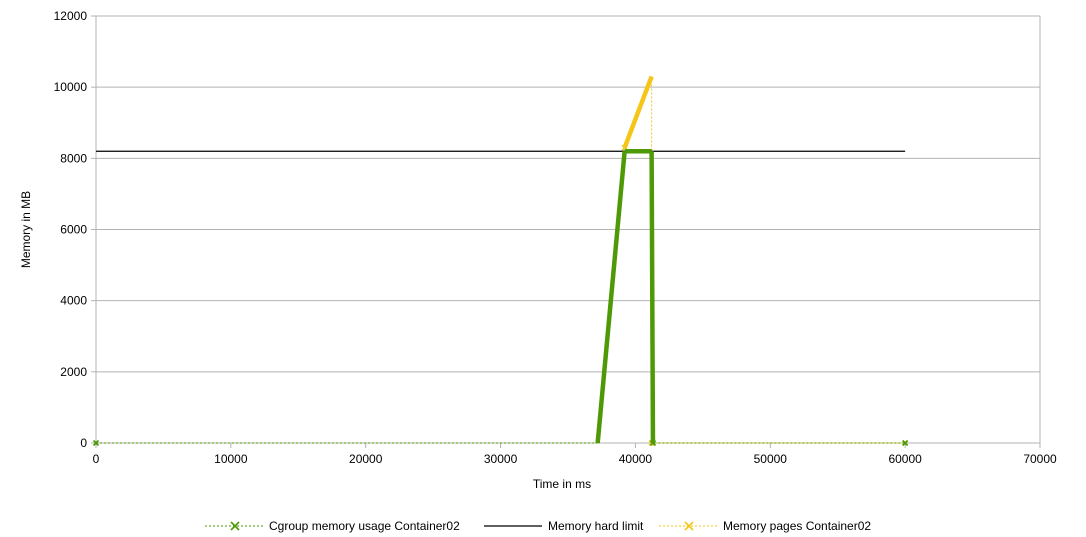 The width and height of the screenshot is (1086, 537). Describe the element at coordinates (83, 443) in the screenshot. I see `y-tick-label: 0` at that location.